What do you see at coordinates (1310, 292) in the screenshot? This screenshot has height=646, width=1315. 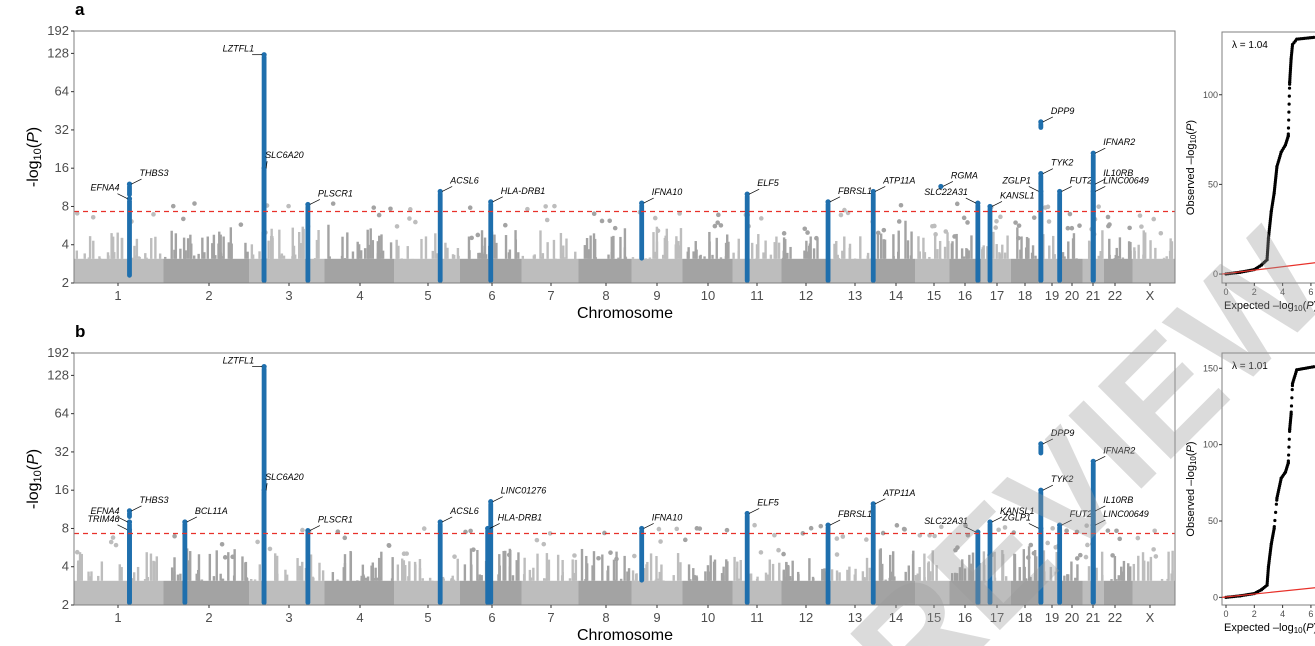 I see `qq-x-tick-label: 6` at bounding box center [1310, 292].